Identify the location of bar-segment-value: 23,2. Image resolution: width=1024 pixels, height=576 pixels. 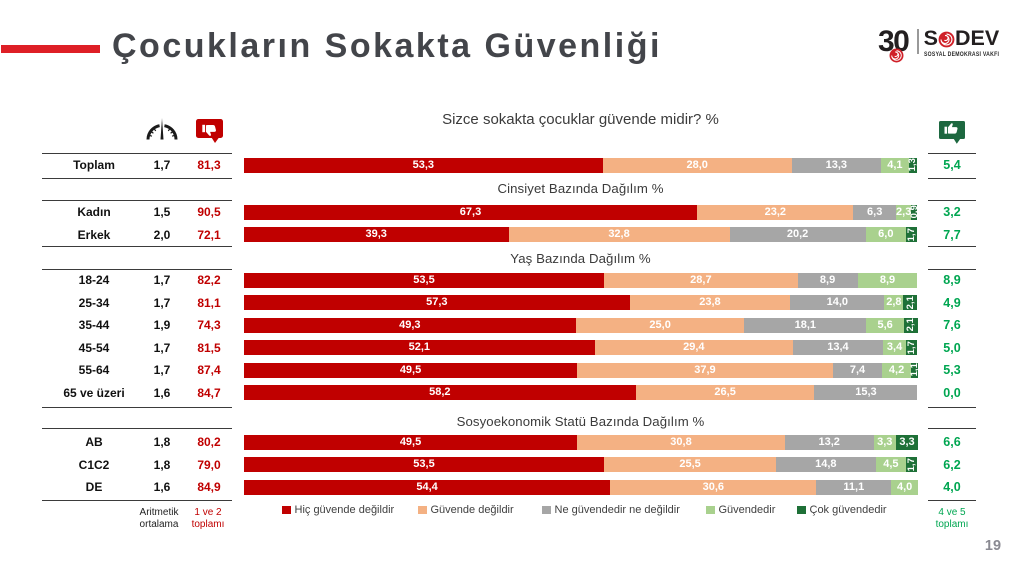
(775, 211).